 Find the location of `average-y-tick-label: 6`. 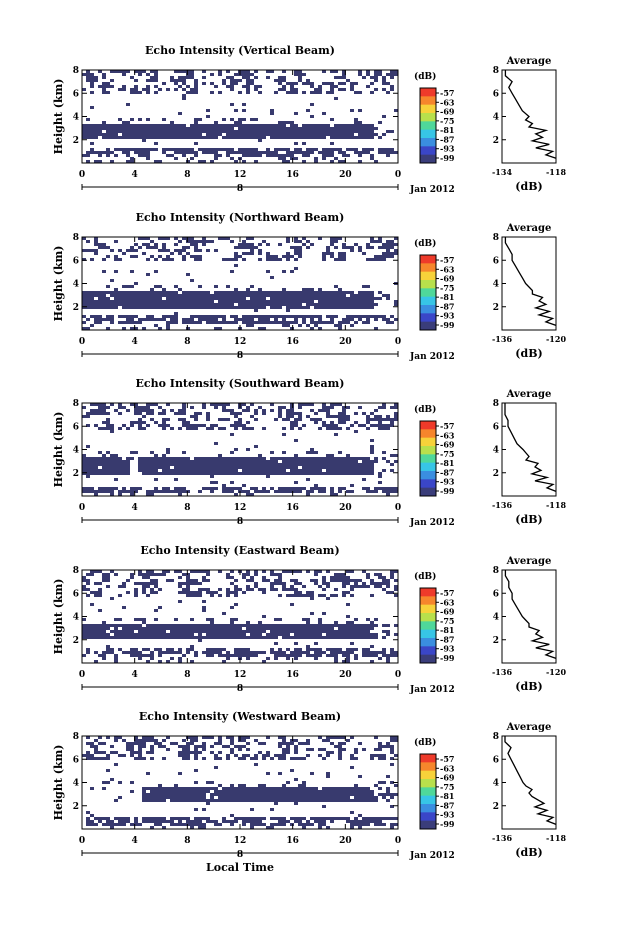

average-y-tick-label: 6 is located at coordinates (496, 427).